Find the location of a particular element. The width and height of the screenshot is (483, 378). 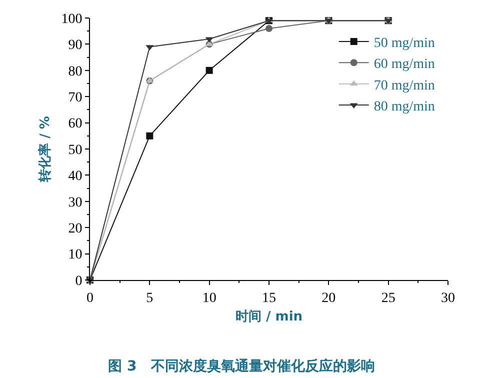

text: 图 3 不同浓度臭氧通量对催化反应的影响 is located at coordinates (241, 365).